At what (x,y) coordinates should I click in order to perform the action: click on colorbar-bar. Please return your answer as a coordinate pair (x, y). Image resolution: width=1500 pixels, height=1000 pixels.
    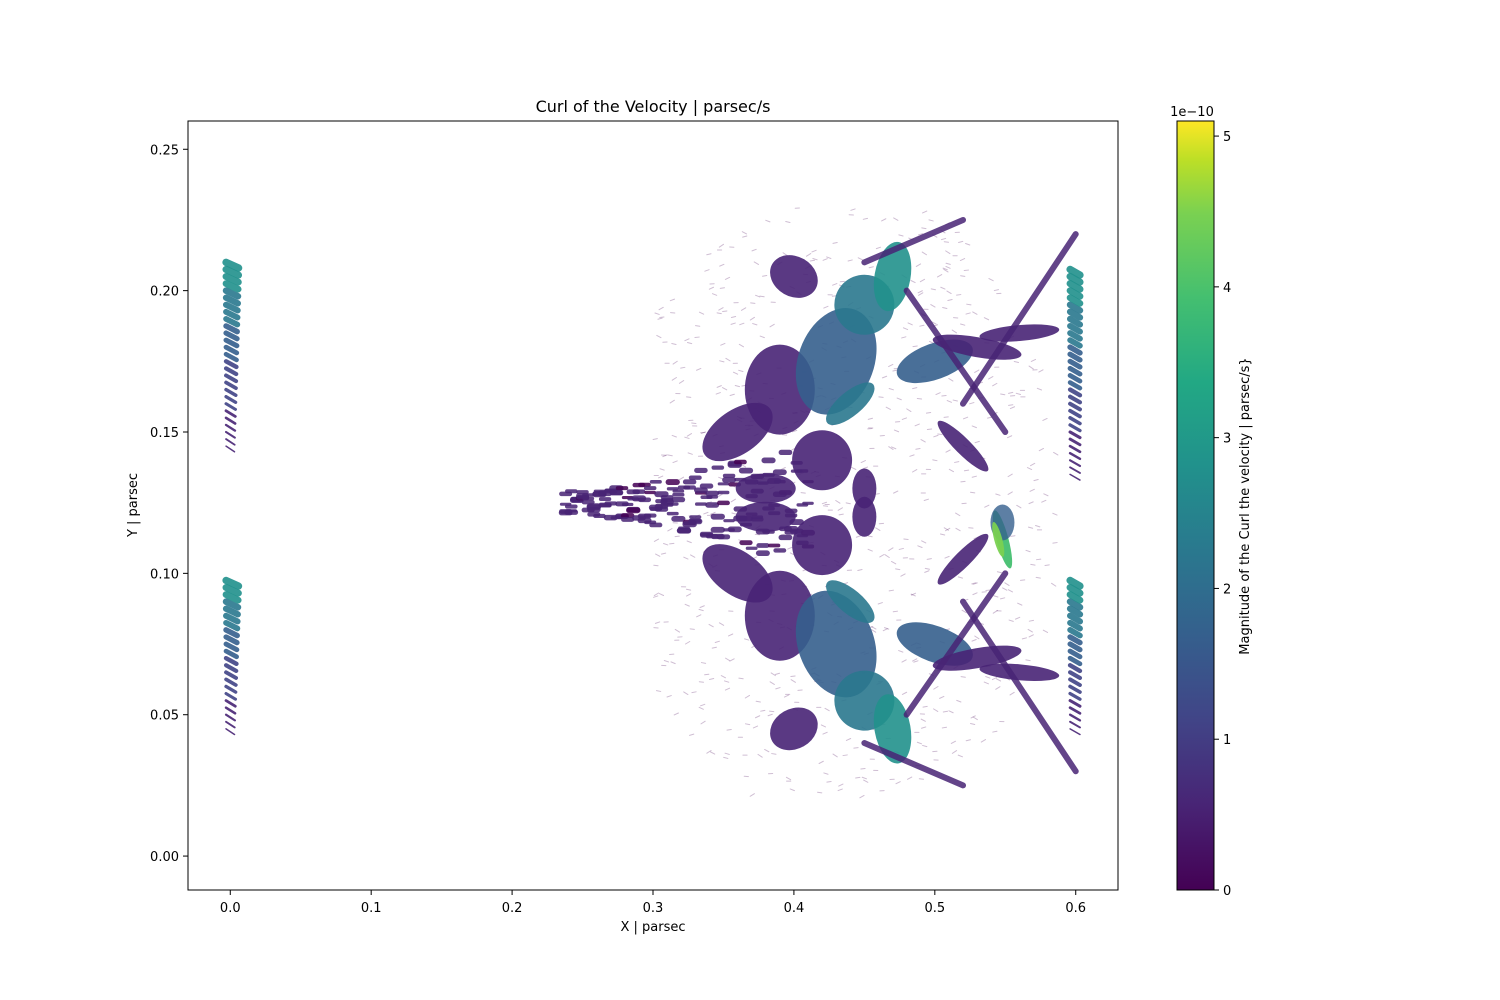
    Looking at the image, I should click on (1195, 505).